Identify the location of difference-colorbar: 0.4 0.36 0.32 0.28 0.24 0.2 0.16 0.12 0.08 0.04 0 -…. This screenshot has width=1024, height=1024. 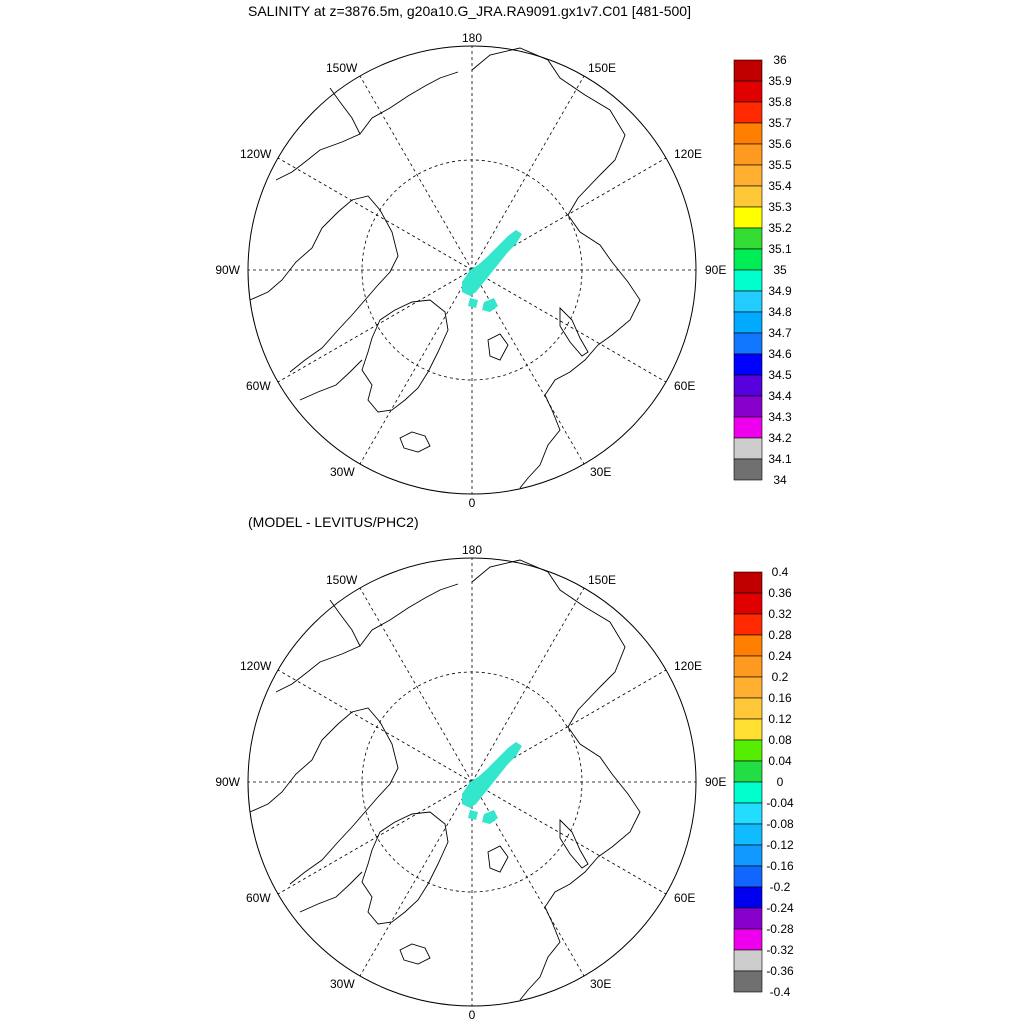
(763, 782).